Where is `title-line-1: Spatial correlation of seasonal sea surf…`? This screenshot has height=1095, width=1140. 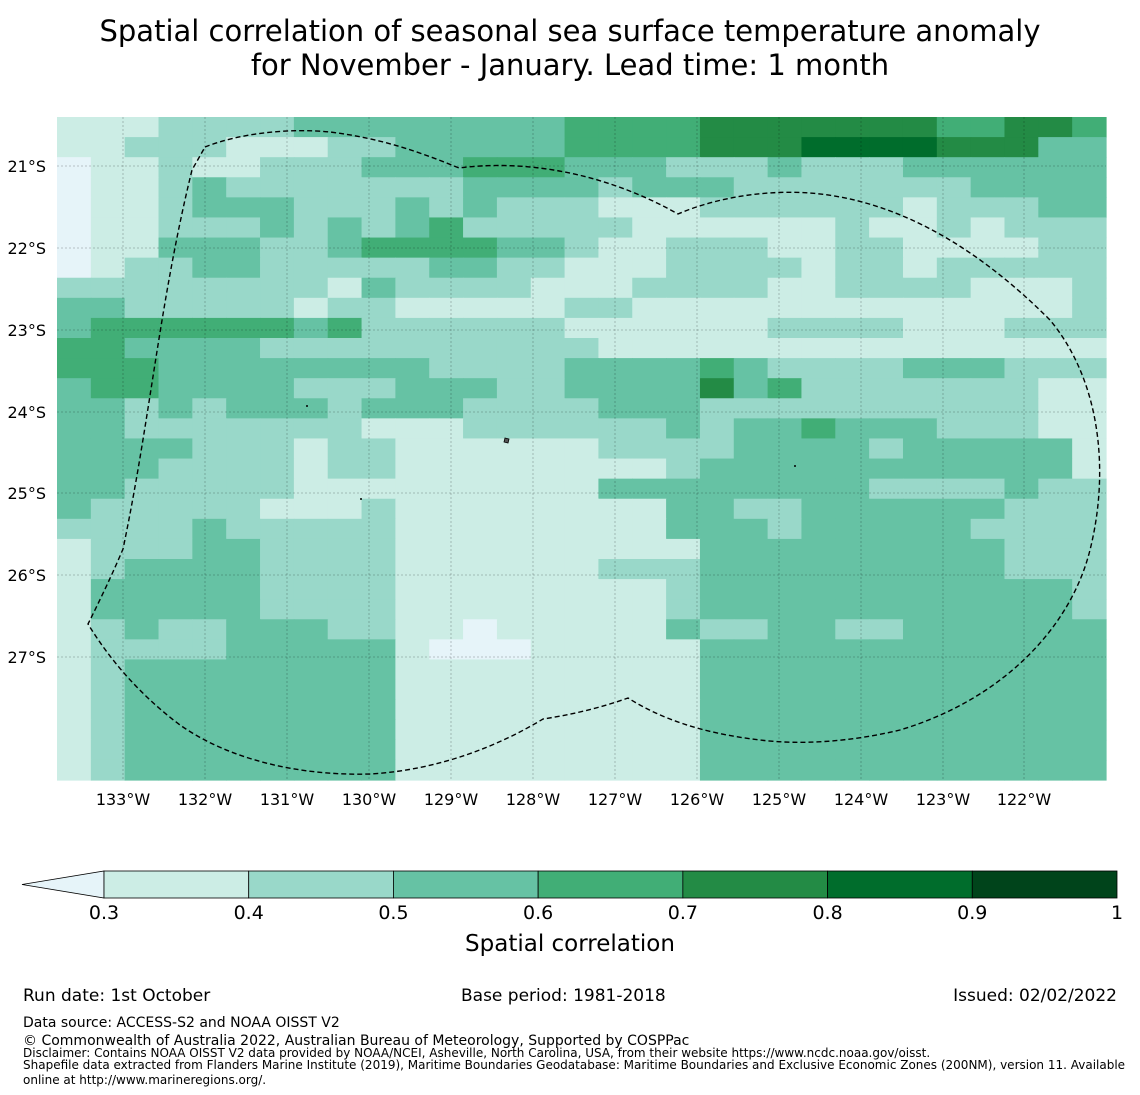
title-line-1: Spatial correlation of seasonal sea surf… is located at coordinates (570, 31).